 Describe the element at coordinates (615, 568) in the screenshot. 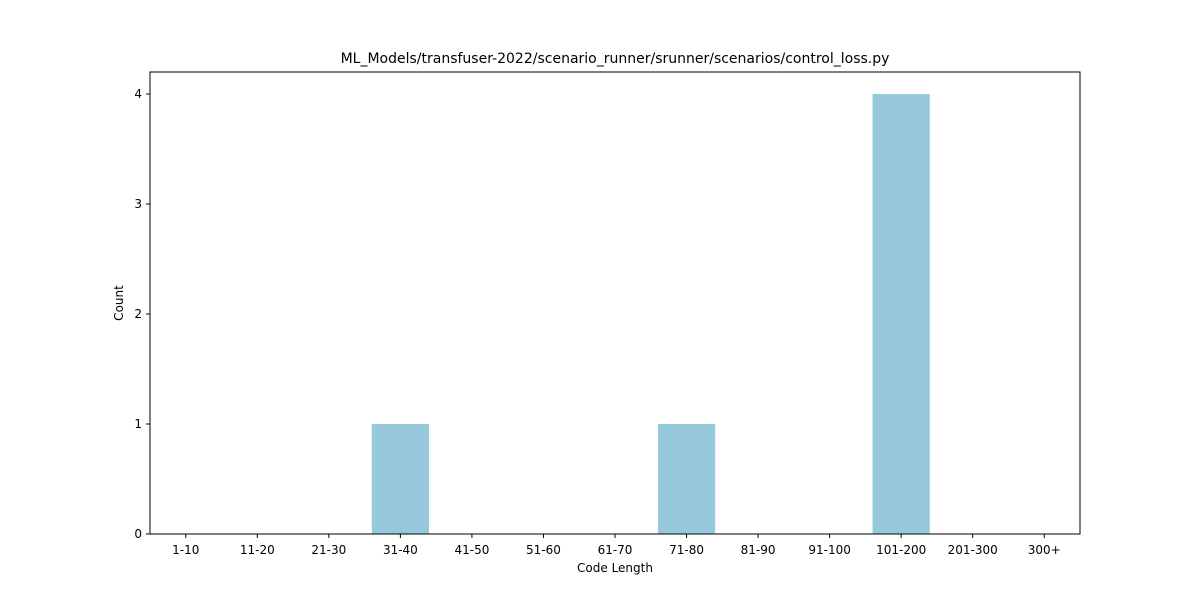

I see `x-axis-label: Code Length` at that location.